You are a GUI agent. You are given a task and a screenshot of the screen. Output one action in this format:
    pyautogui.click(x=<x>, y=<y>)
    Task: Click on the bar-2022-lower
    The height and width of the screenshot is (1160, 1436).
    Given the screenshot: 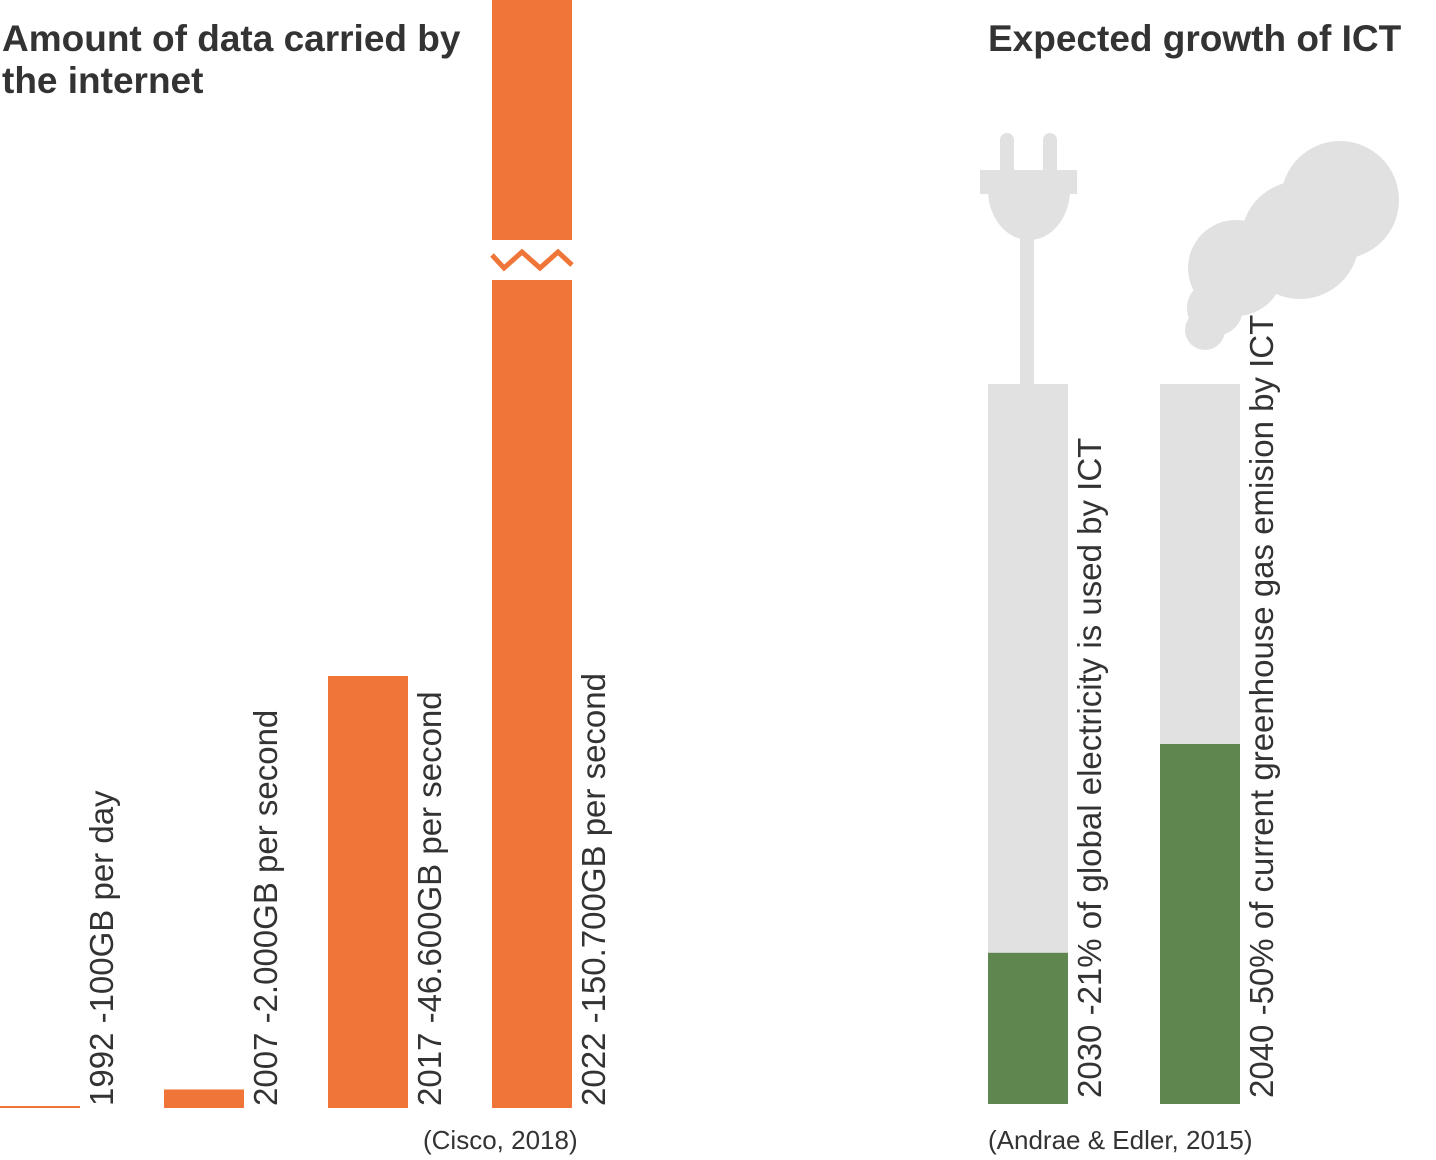 What is the action you would take?
    pyautogui.click(x=532, y=694)
    